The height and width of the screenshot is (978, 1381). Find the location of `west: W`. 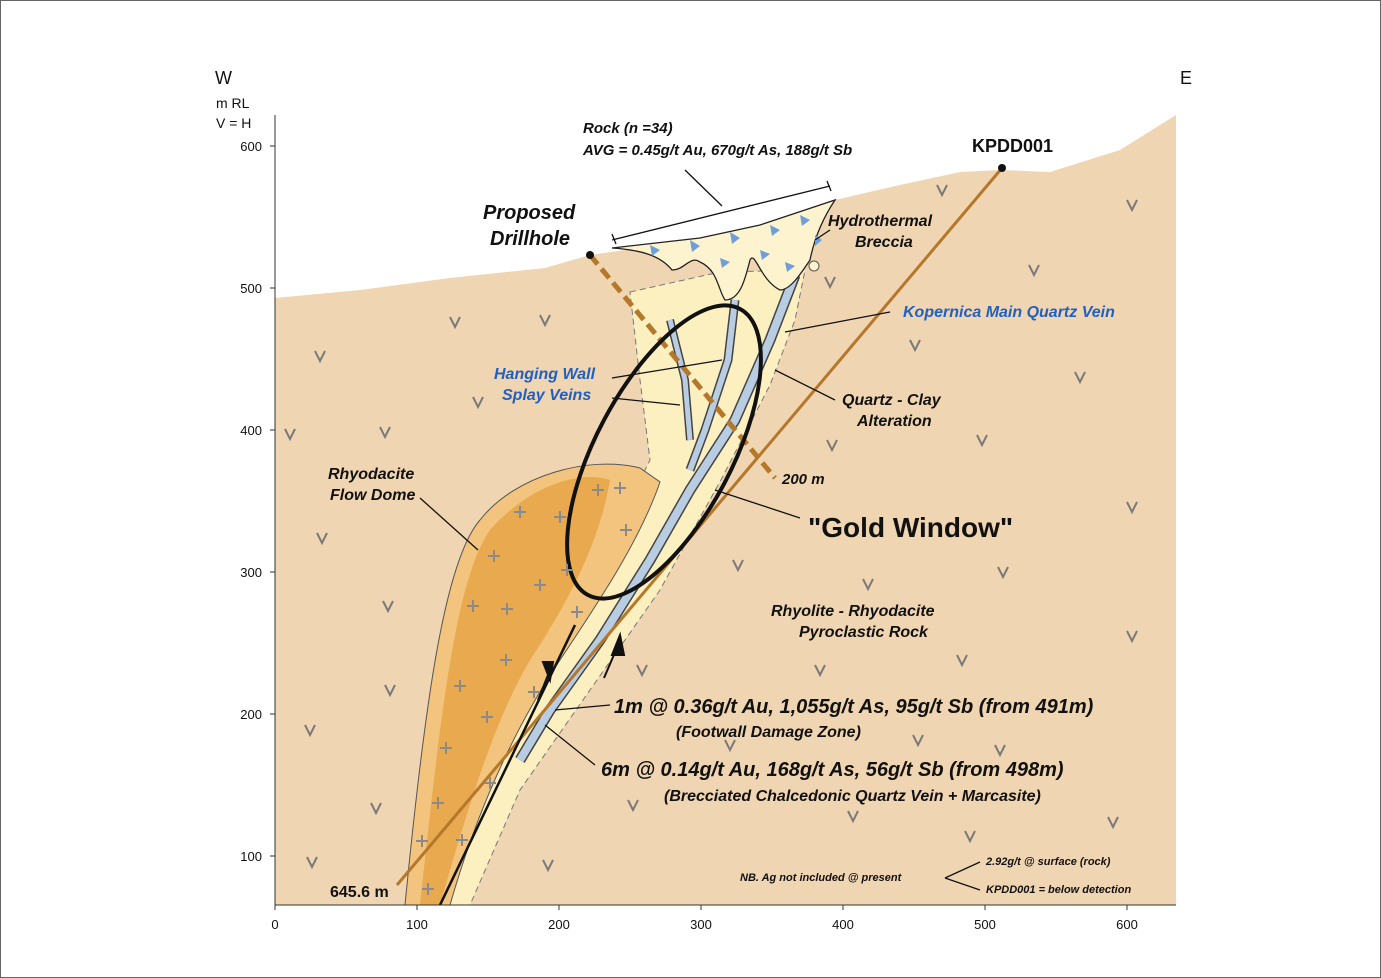

west: W is located at coordinates (223, 78).